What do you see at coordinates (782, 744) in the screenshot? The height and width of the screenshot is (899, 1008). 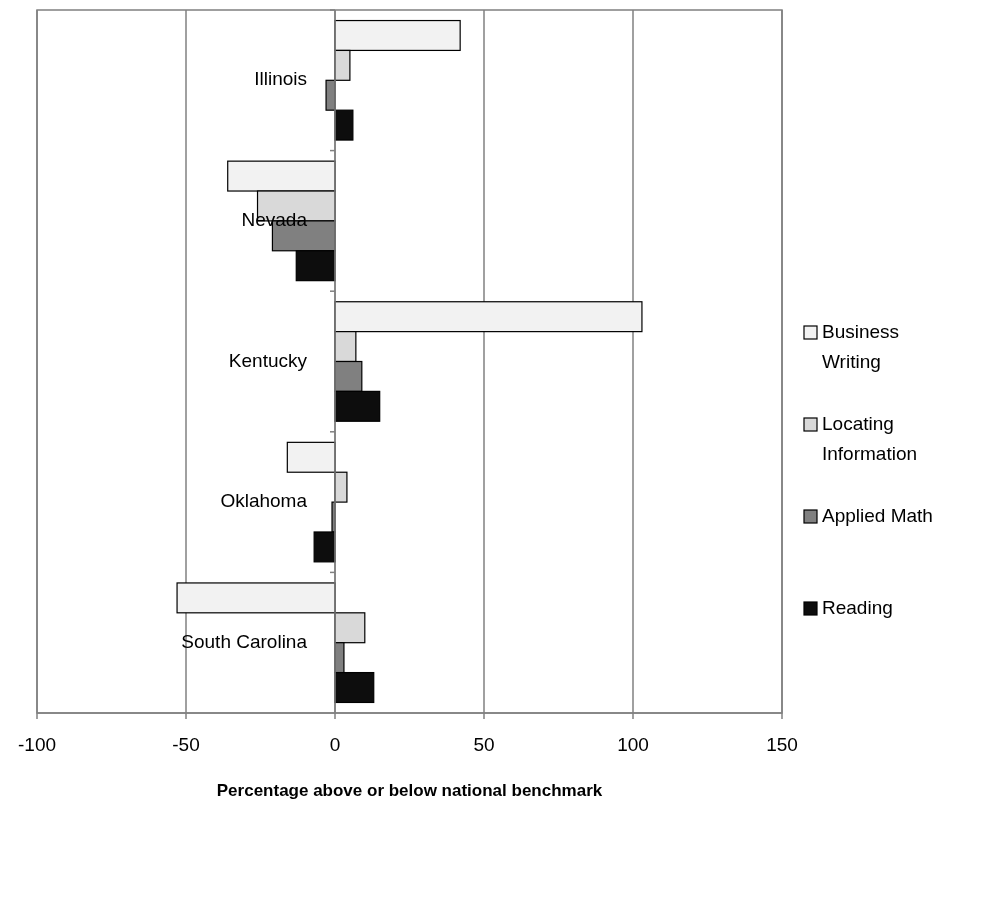 I see `x-tick-label: 150` at bounding box center [782, 744].